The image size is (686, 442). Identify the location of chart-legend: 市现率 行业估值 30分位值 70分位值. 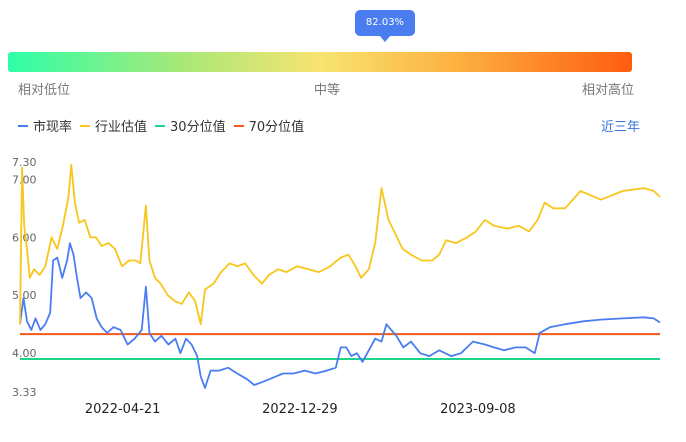
(161, 125).